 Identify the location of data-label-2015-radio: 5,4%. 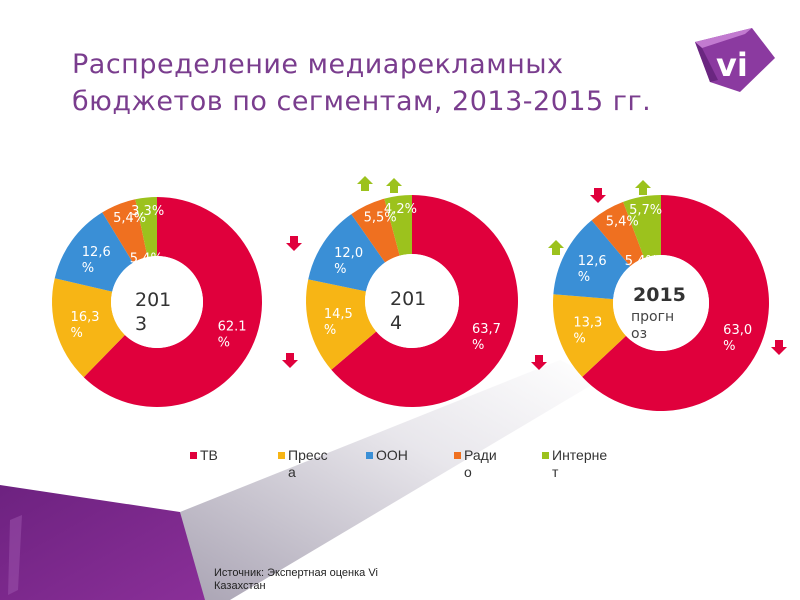
(622, 222).